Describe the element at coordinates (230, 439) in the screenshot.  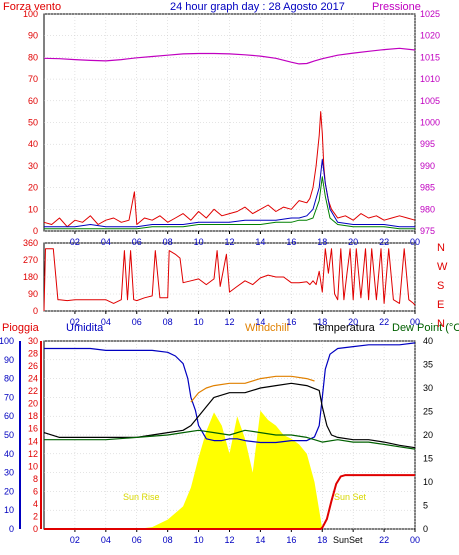
I see `dewpoint-line` at that location.